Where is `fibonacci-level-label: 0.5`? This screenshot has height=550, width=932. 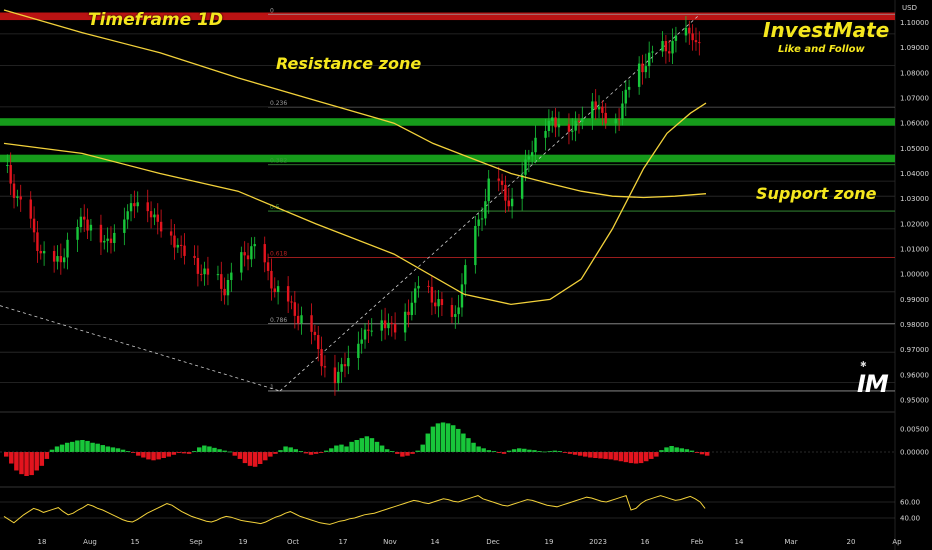 fibonacci-level-label: 0.5 is located at coordinates (275, 207).